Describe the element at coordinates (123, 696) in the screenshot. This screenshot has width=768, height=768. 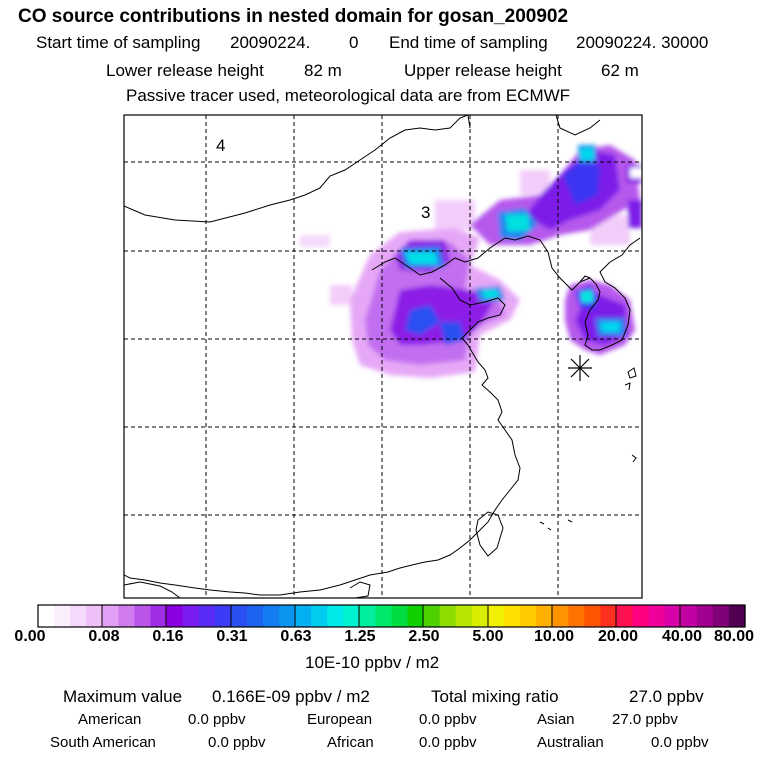
I see `max-value-label: Maximum value` at that location.